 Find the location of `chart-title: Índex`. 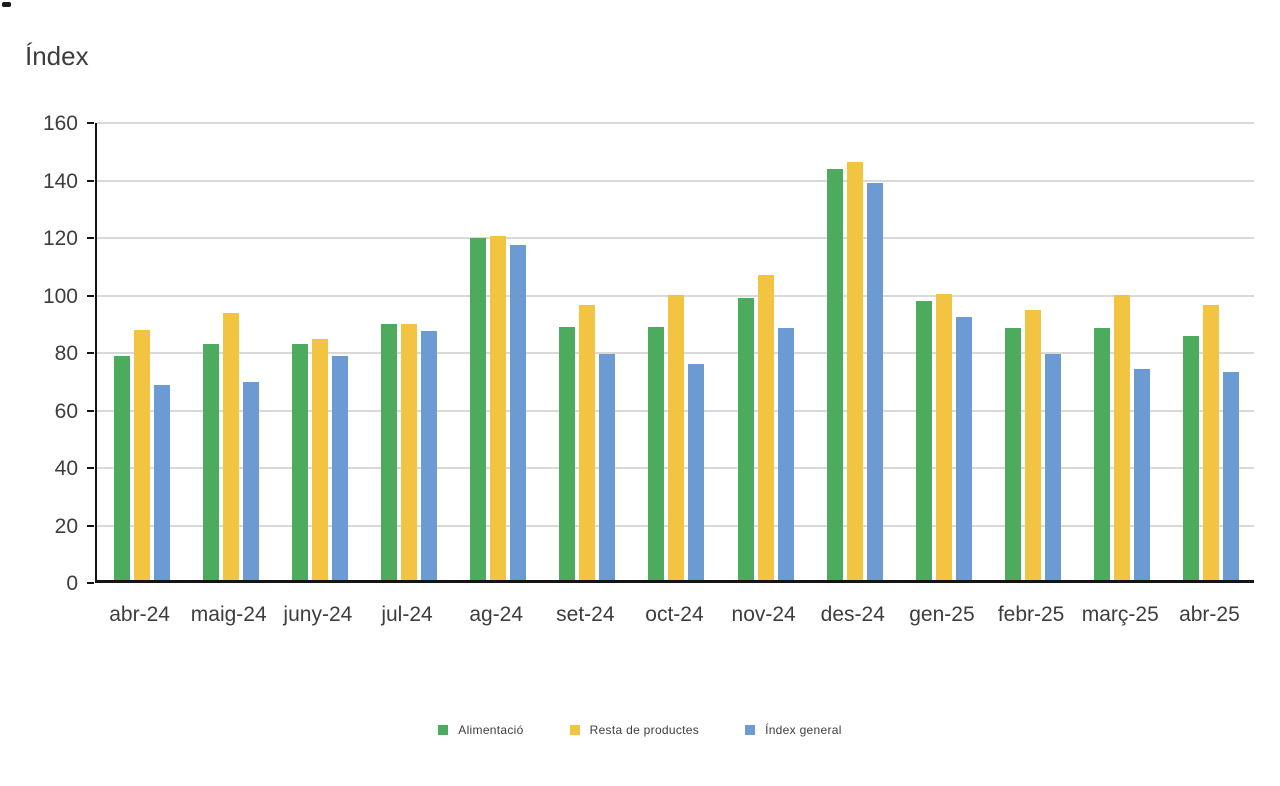

chart-title: Índex is located at coordinates (57, 56).